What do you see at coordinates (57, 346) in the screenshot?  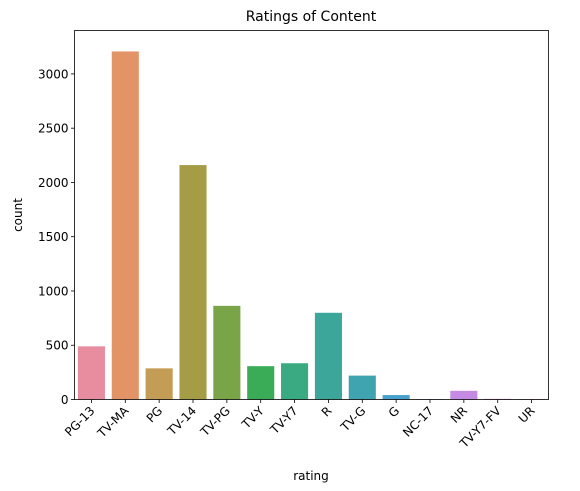 I see `y-tick-label: 500` at bounding box center [57, 346].